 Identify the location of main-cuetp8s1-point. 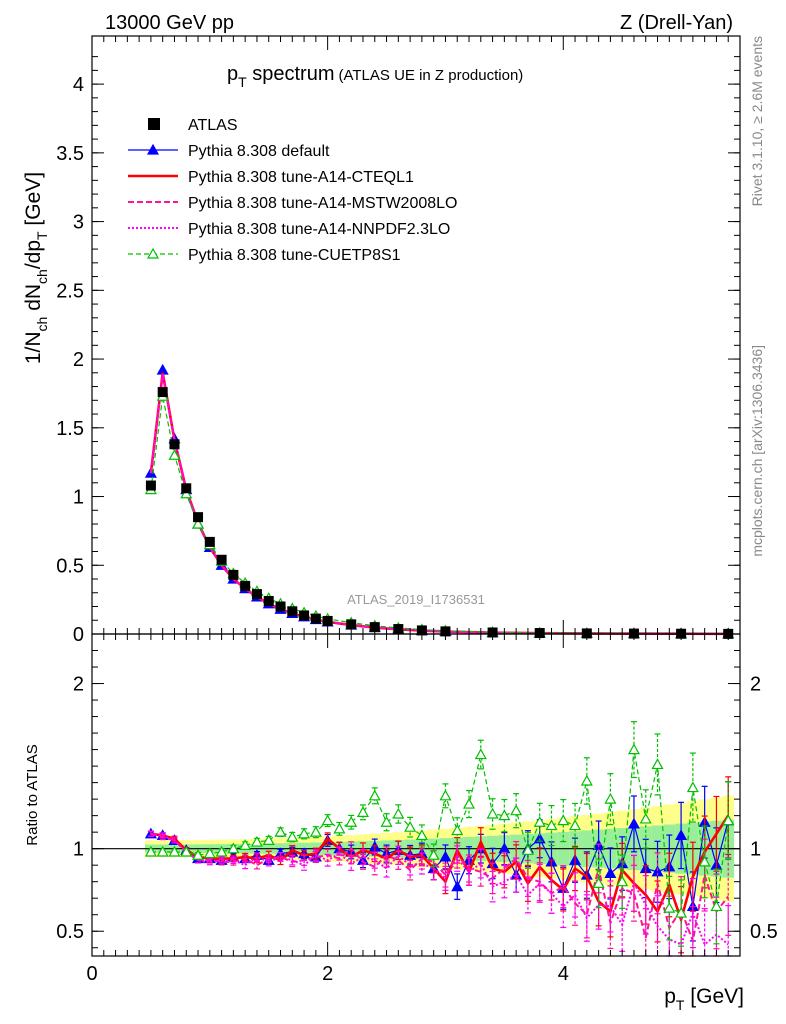
(174, 454).